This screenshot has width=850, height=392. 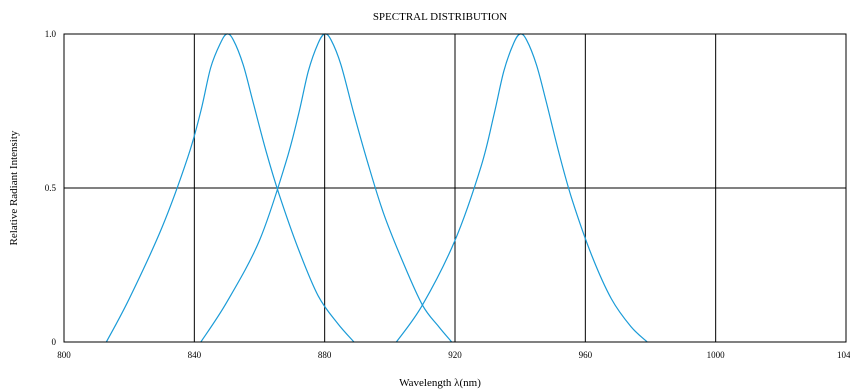 What do you see at coordinates (195, 355) in the screenshot?
I see `x-tick-label: 840` at bounding box center [195, 355].